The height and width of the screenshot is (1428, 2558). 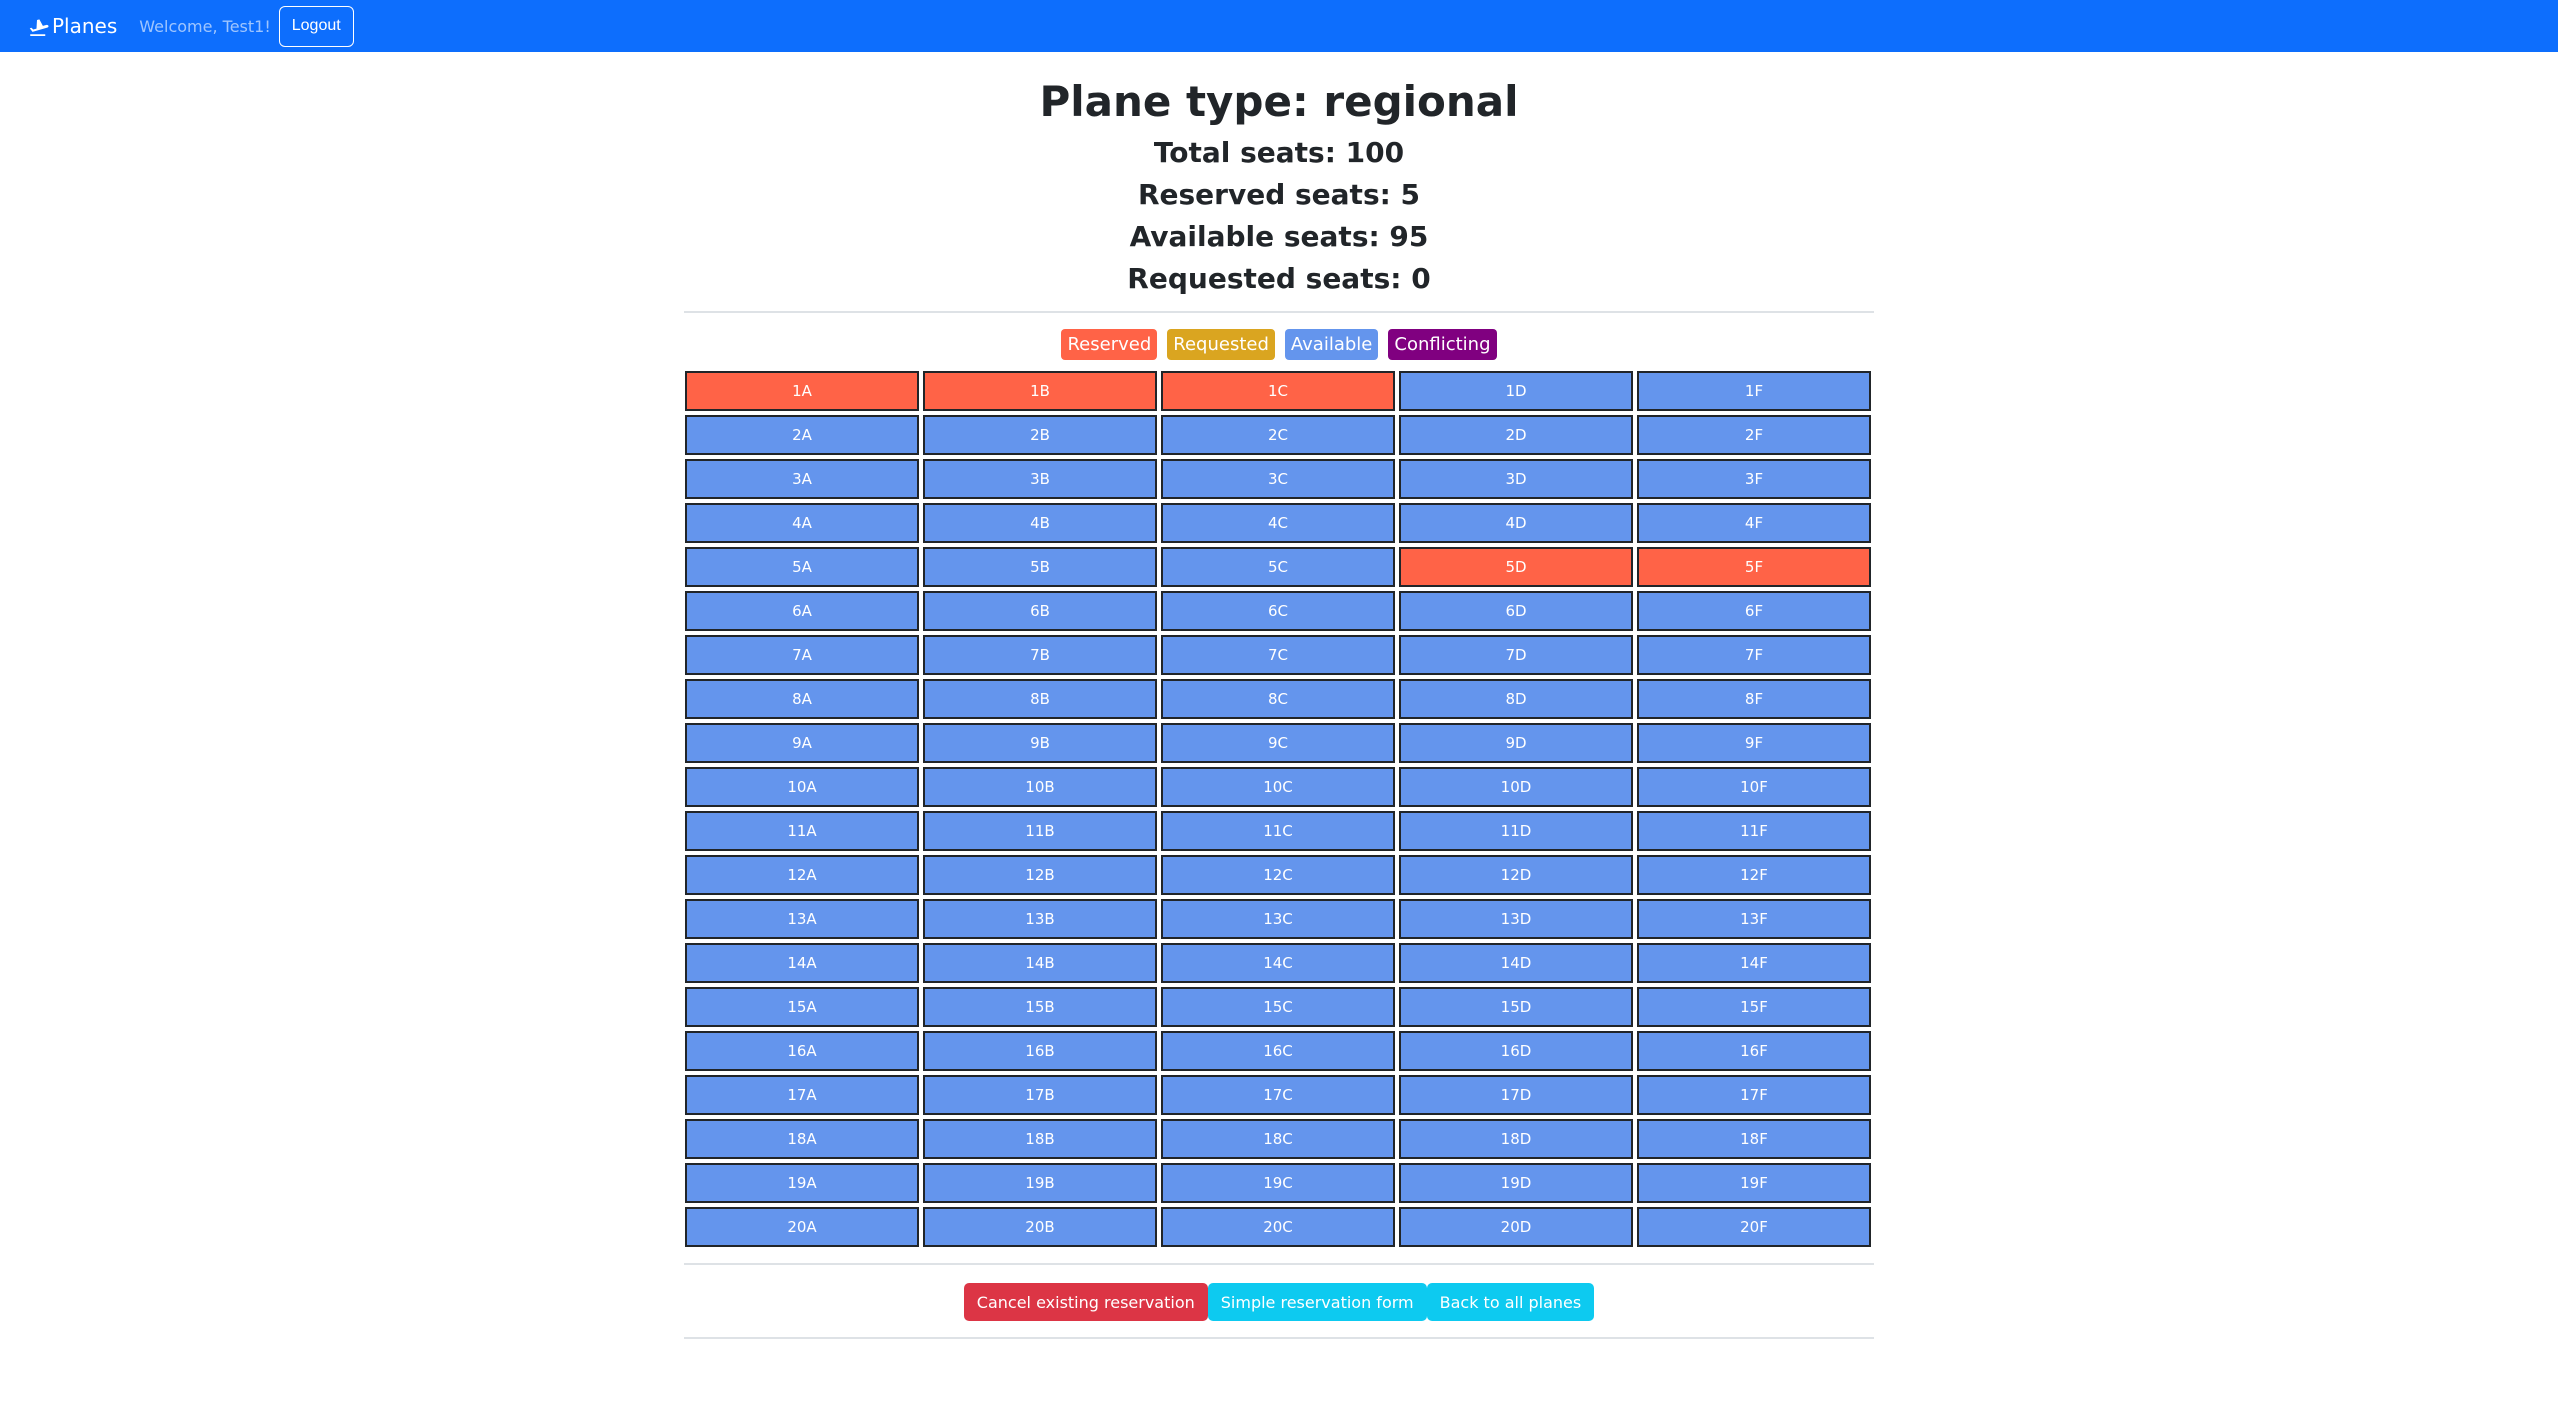 What do you see at coordinates (1040, 919) in the screenshot?
I see `seat-button: 13B` at bounding box center [1040, 919].